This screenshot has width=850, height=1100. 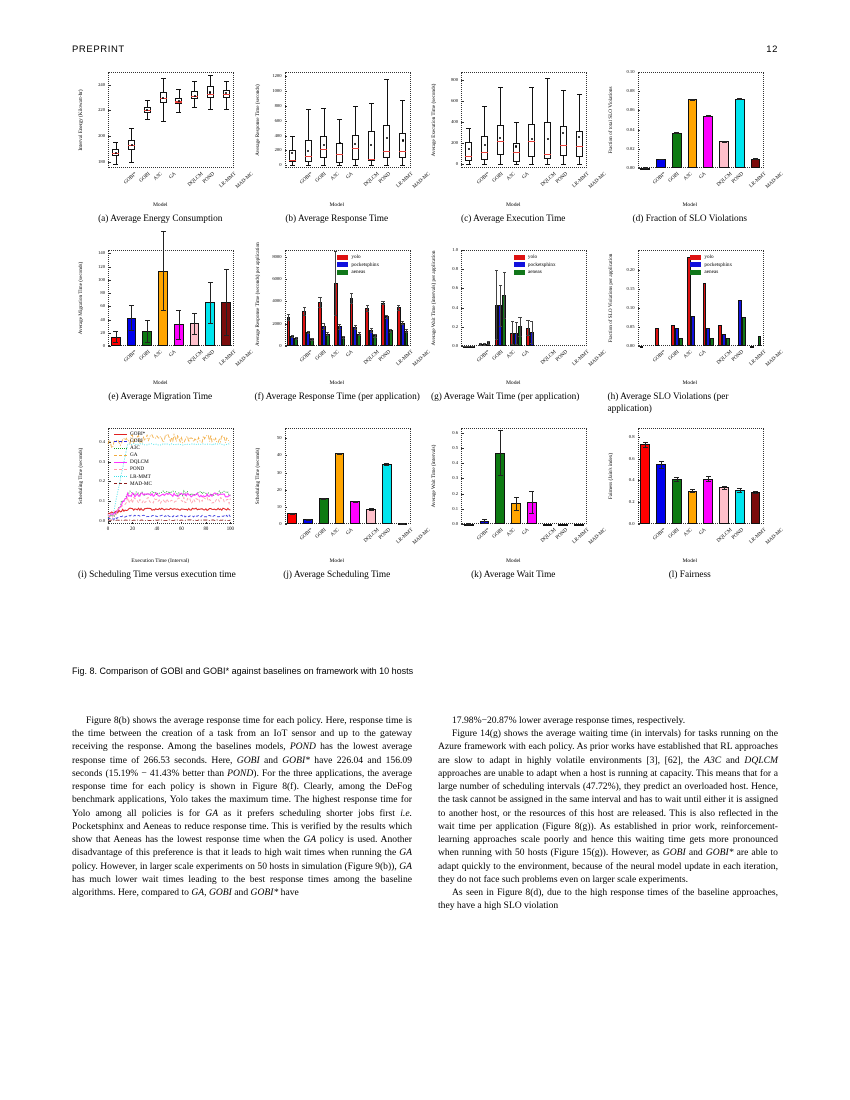 What do you see at coordinates (137, 469) in the screenshot?
I see `legend-label: POND` at bounding box center [137, 469].